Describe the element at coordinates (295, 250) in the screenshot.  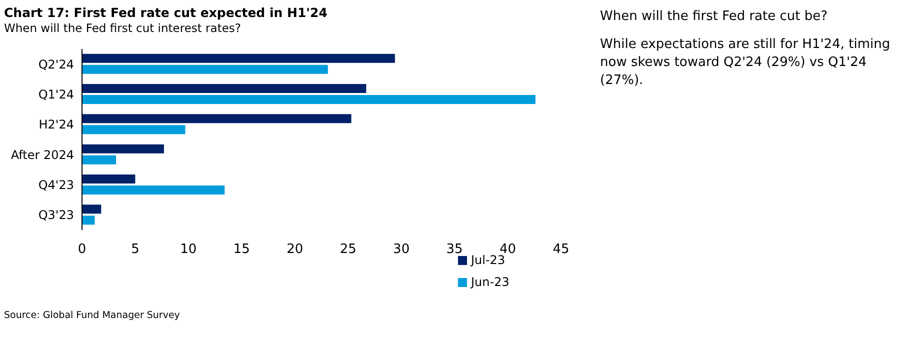
I see `x-tick-label: 20` at that location.